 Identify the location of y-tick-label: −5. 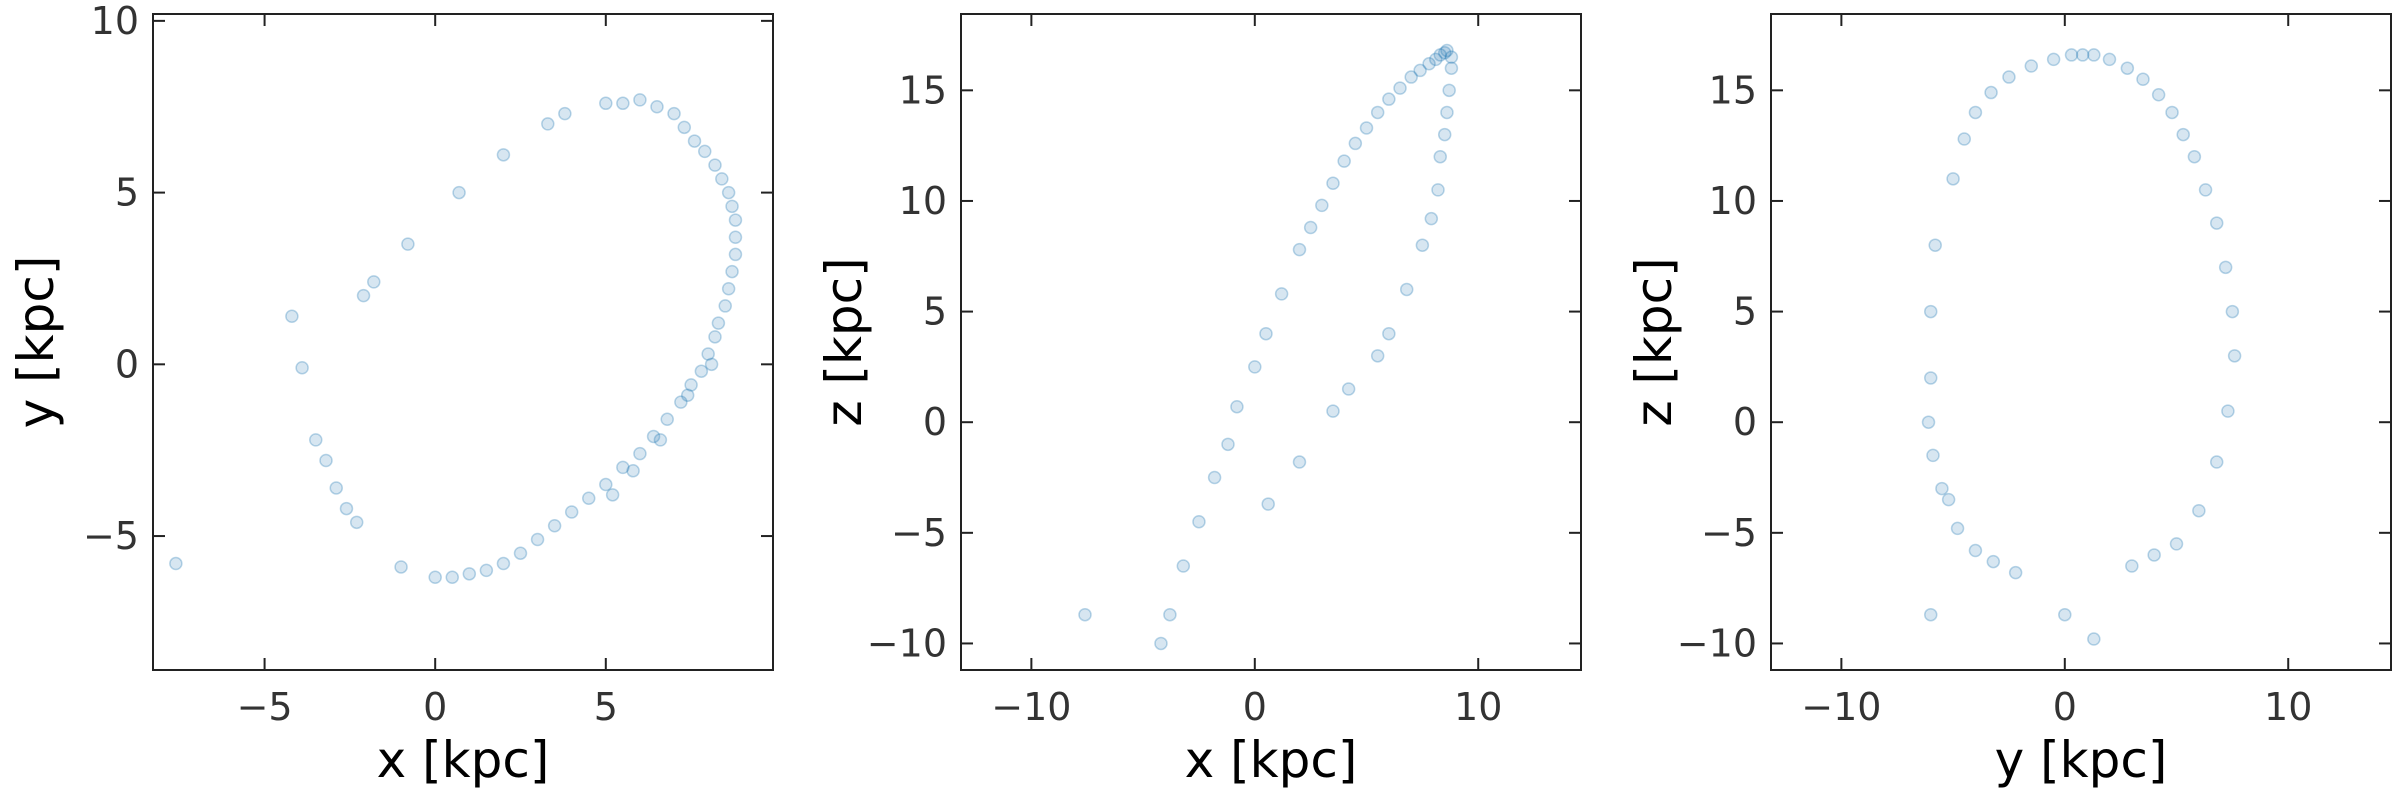
(1729, 533).